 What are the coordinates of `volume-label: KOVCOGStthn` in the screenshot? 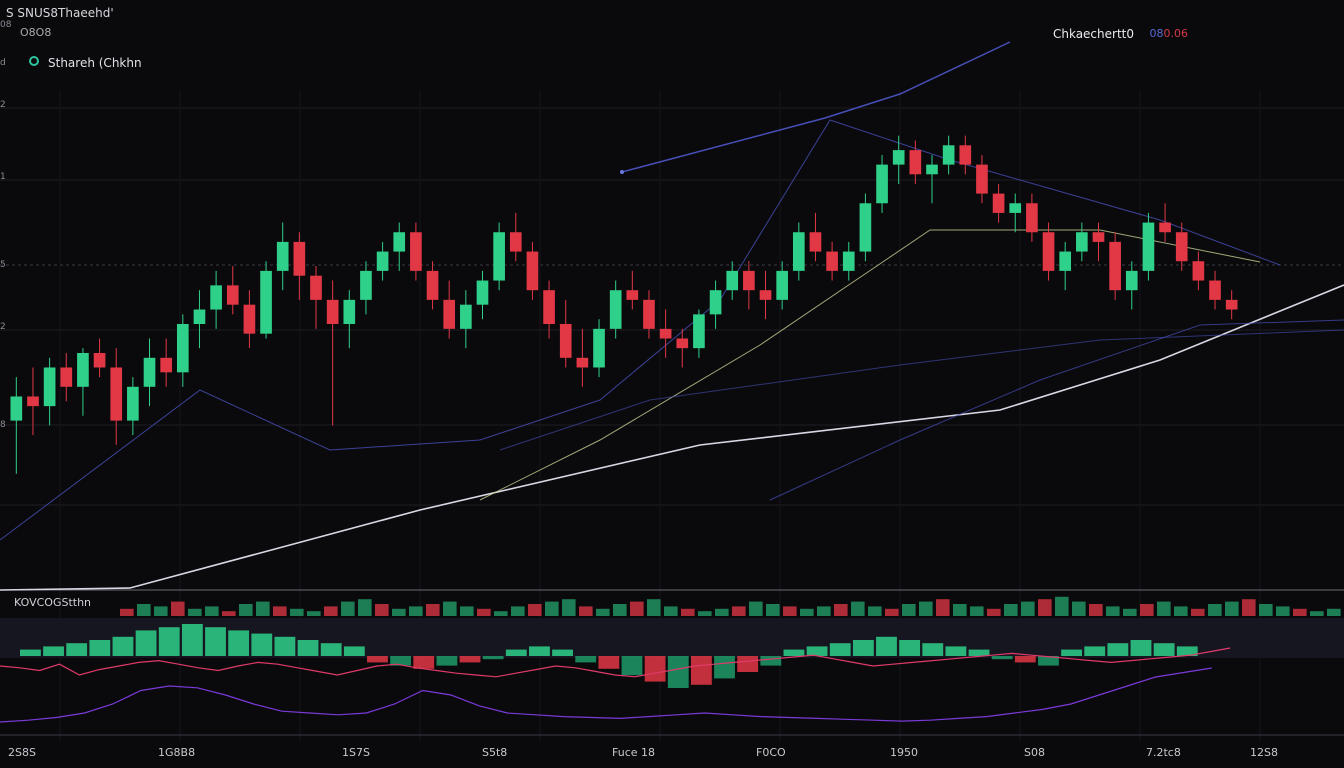 It's located at (53, 602).